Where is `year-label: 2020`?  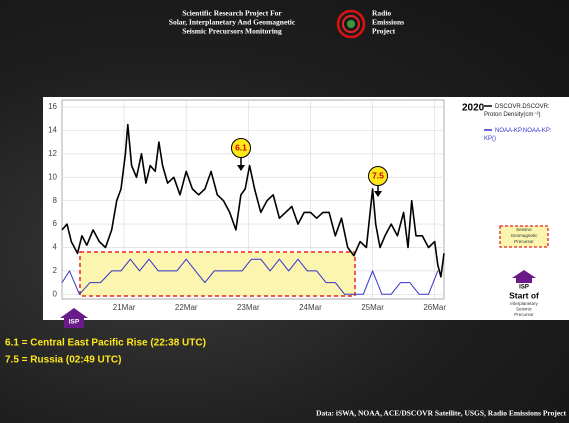
year-label: 2020 is located at coordinates (473, 108).